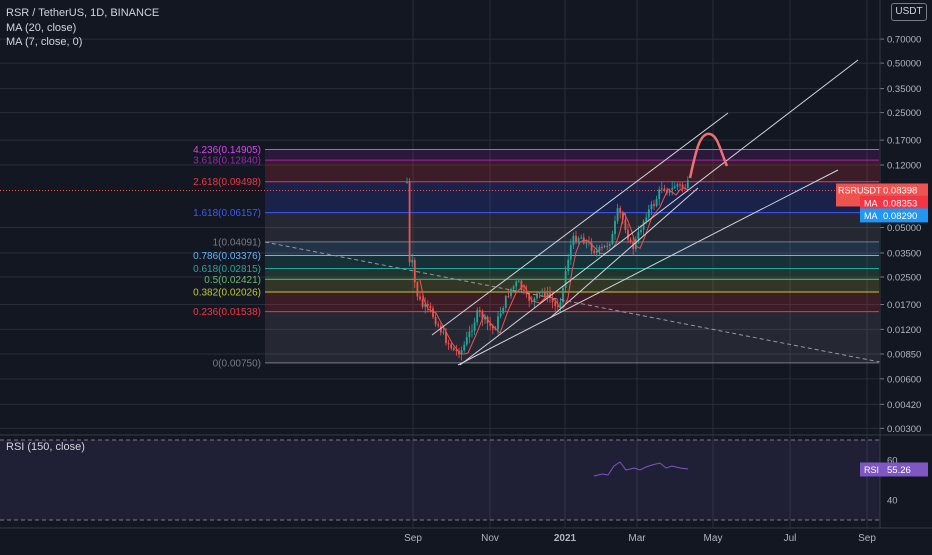 The height and width of the screenshot is (555, 932). Describe the element at coordinates (894, 469) in the screenshot. I see `rsi-badge-bg` at that location.